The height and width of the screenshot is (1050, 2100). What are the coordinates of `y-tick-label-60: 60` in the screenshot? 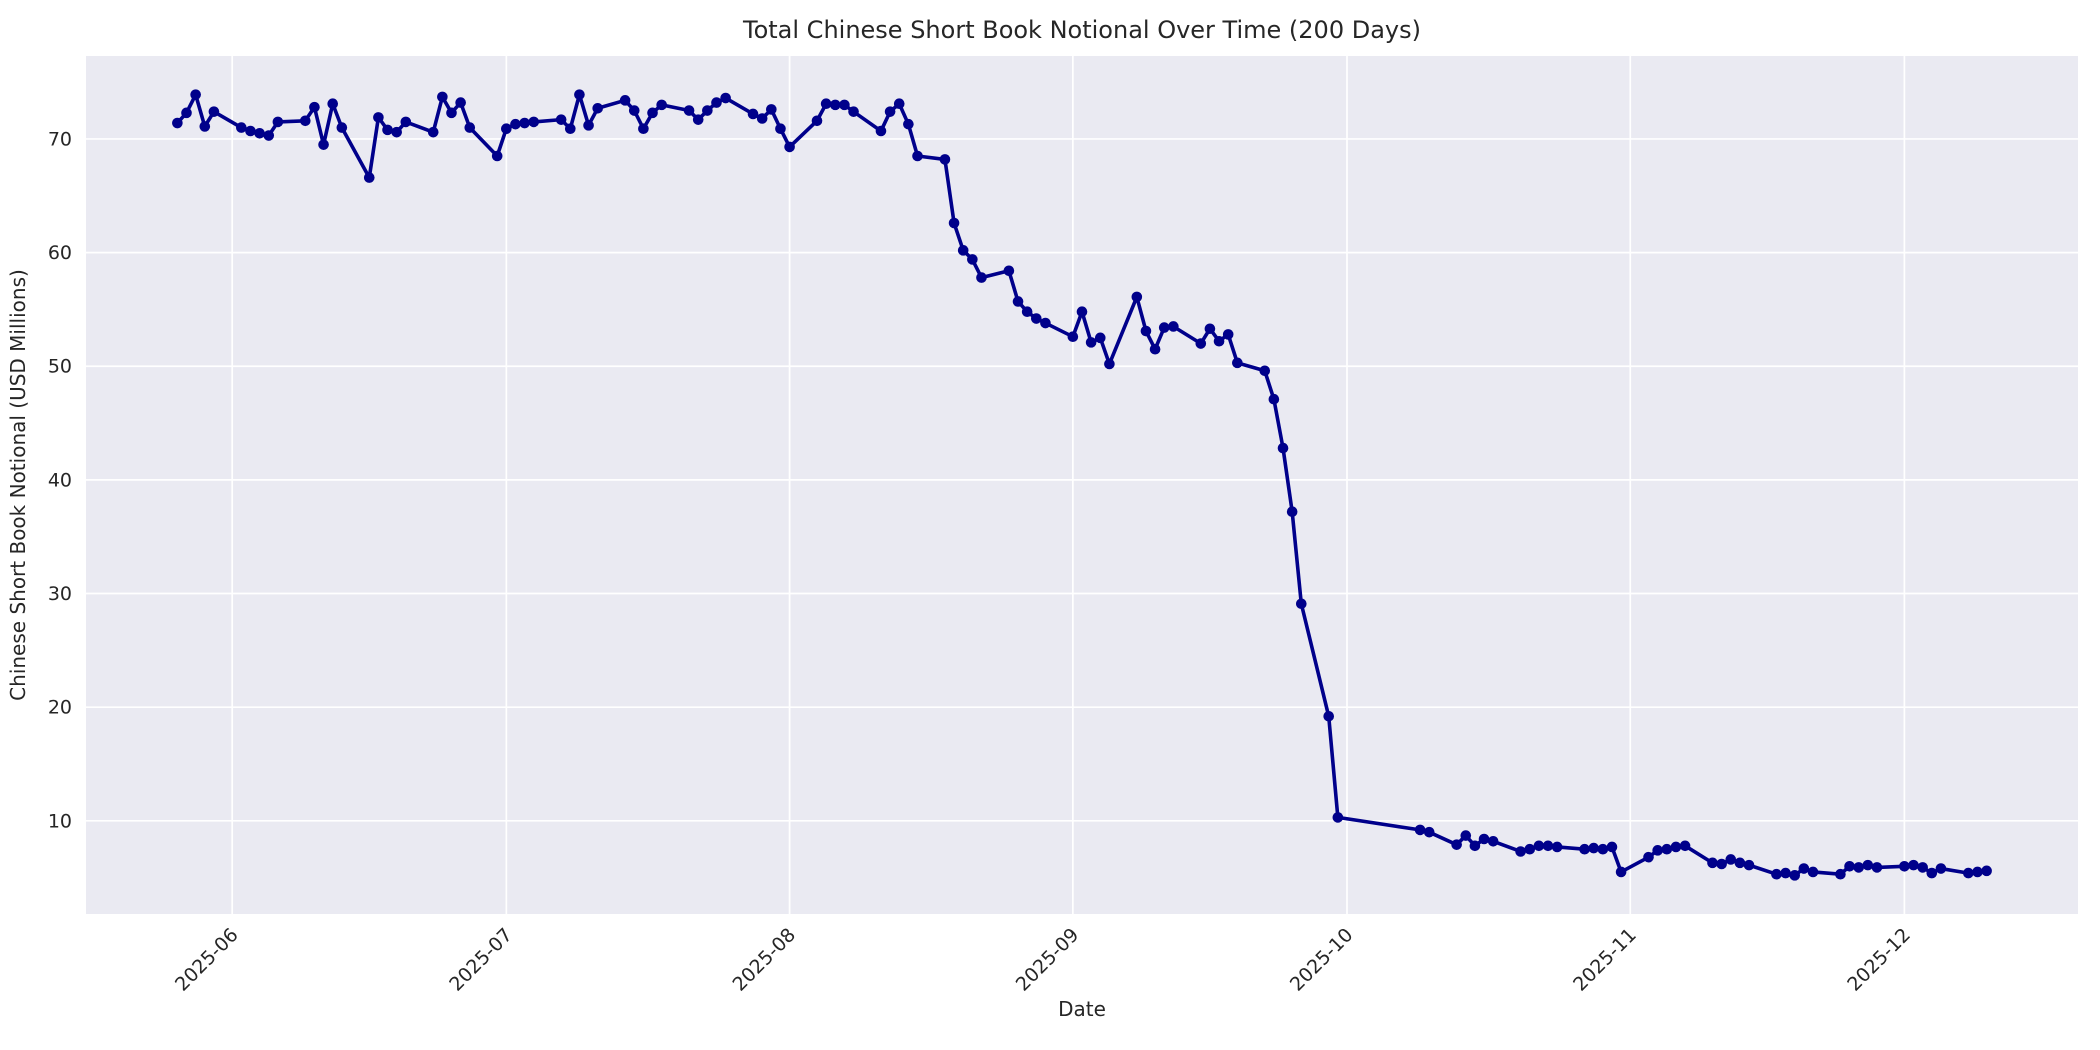 It's located at (60, 253).